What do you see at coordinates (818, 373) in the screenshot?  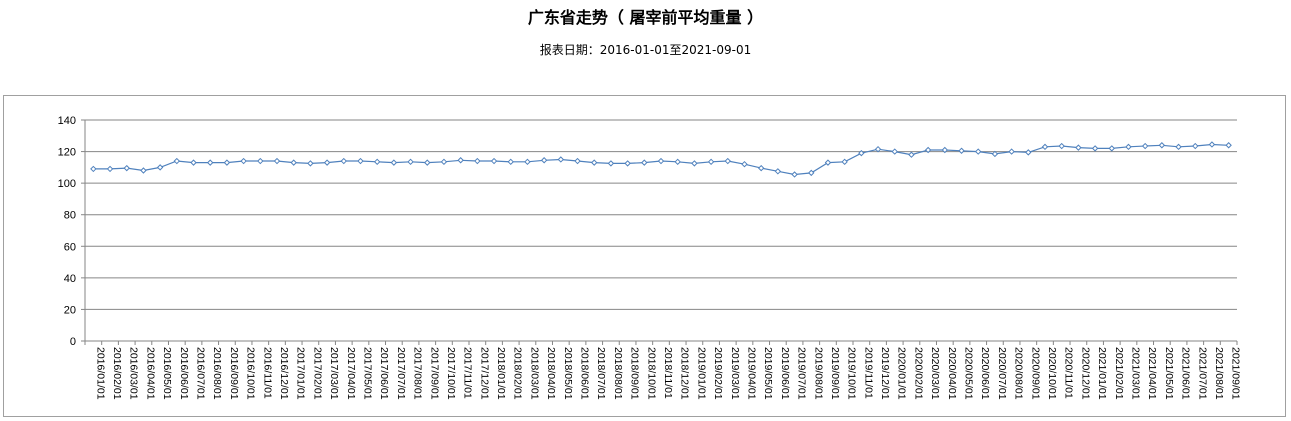 I see `x-tick-label: 2019/08/01` at bounding box center [818, 373].